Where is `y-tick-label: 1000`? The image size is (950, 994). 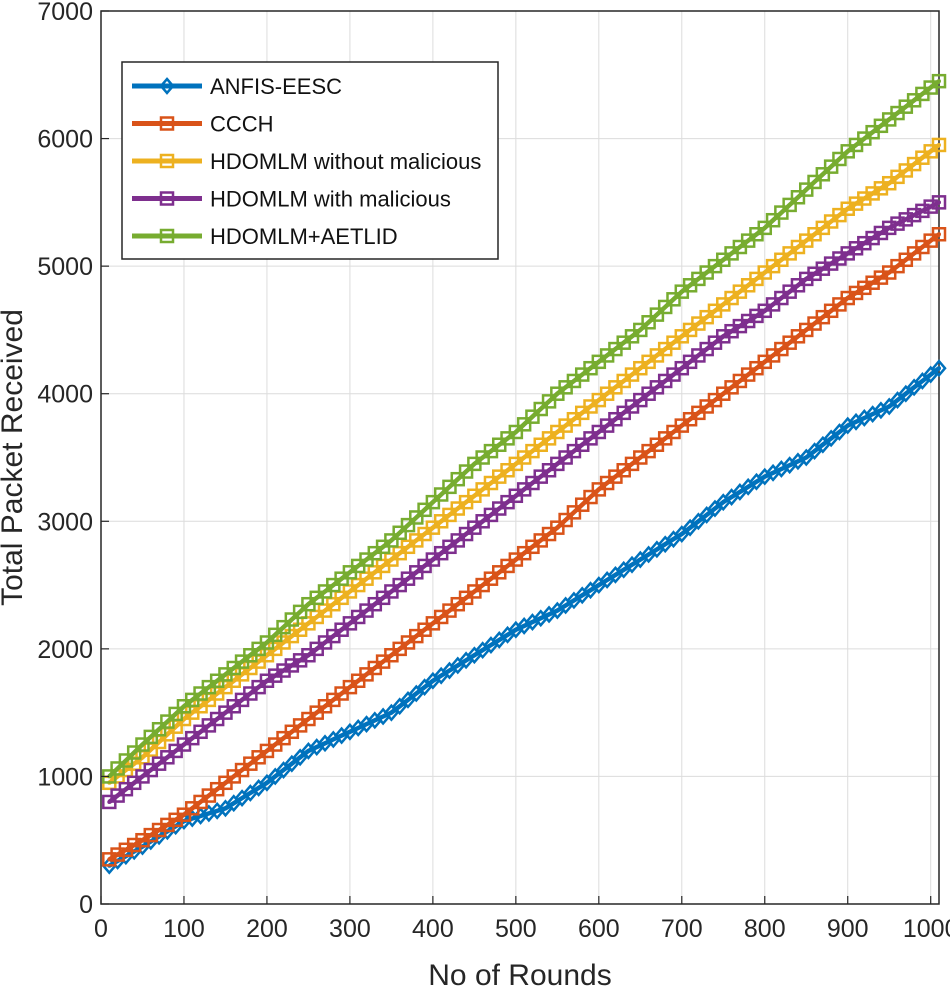
y-tick-label: 1000 is located at coordinates (65, 777).